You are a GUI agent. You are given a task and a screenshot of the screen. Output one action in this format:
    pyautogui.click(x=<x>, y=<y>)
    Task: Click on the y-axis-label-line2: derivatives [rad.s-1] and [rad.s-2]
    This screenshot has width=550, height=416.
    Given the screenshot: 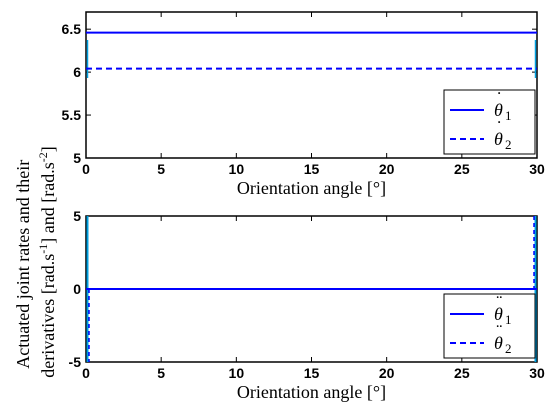 What is the action you would take?
    pyautogui.click(x=47, y=261)
    